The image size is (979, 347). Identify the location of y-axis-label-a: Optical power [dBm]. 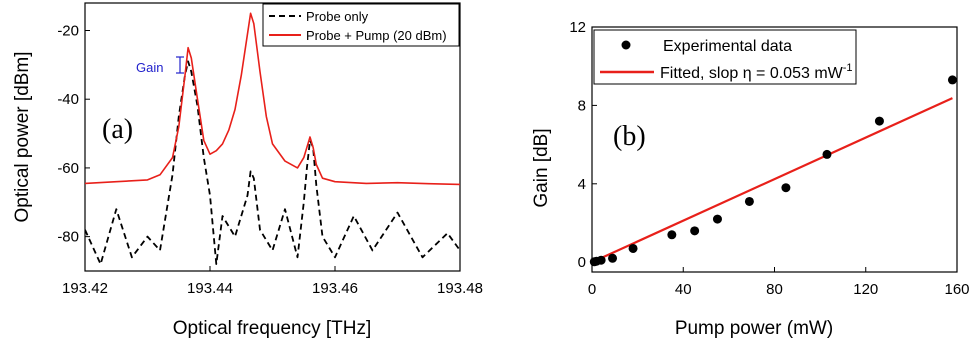
(22, 136).